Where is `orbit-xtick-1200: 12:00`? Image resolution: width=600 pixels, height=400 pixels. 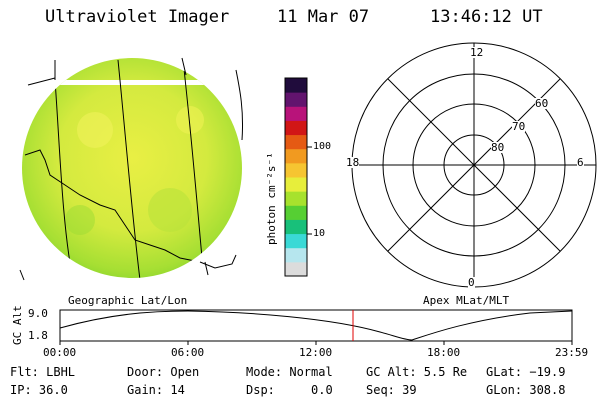
orbit-xtick-1200: 12:00 is located at coordinates (316, 352).